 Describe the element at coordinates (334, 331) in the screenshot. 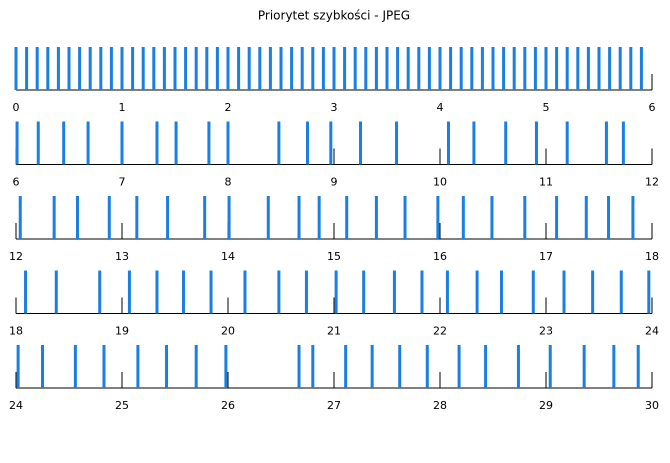

I see `x-tick-label: 21` at that location.